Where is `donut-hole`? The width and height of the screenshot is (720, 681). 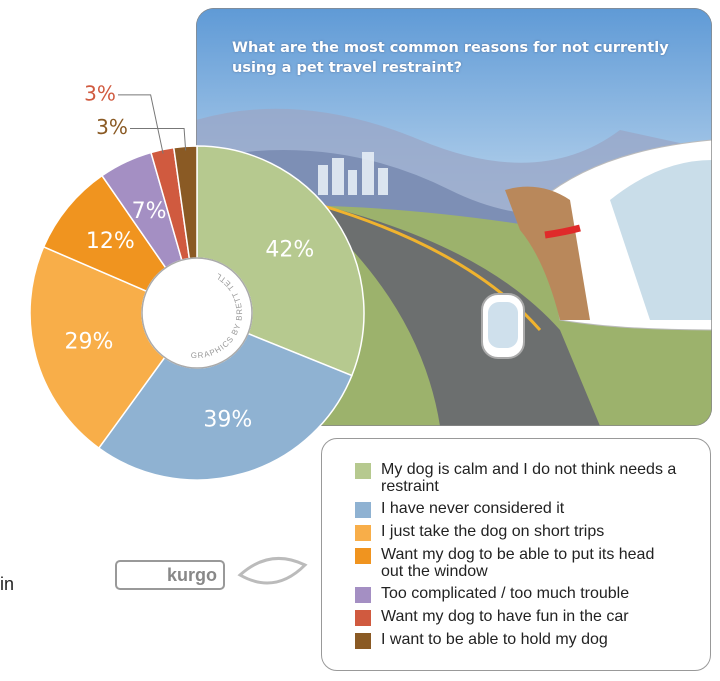 donut-hole is located at coordinates (197, 313).